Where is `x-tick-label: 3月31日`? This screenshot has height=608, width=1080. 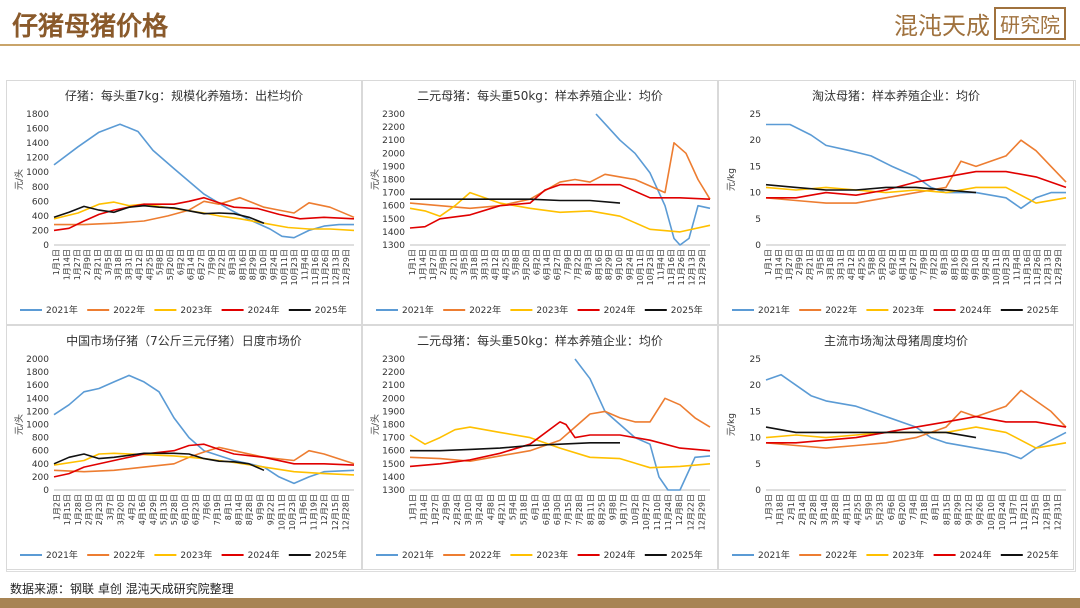 x-tick-label: 3月31日 is located at coordinates (485, 264).